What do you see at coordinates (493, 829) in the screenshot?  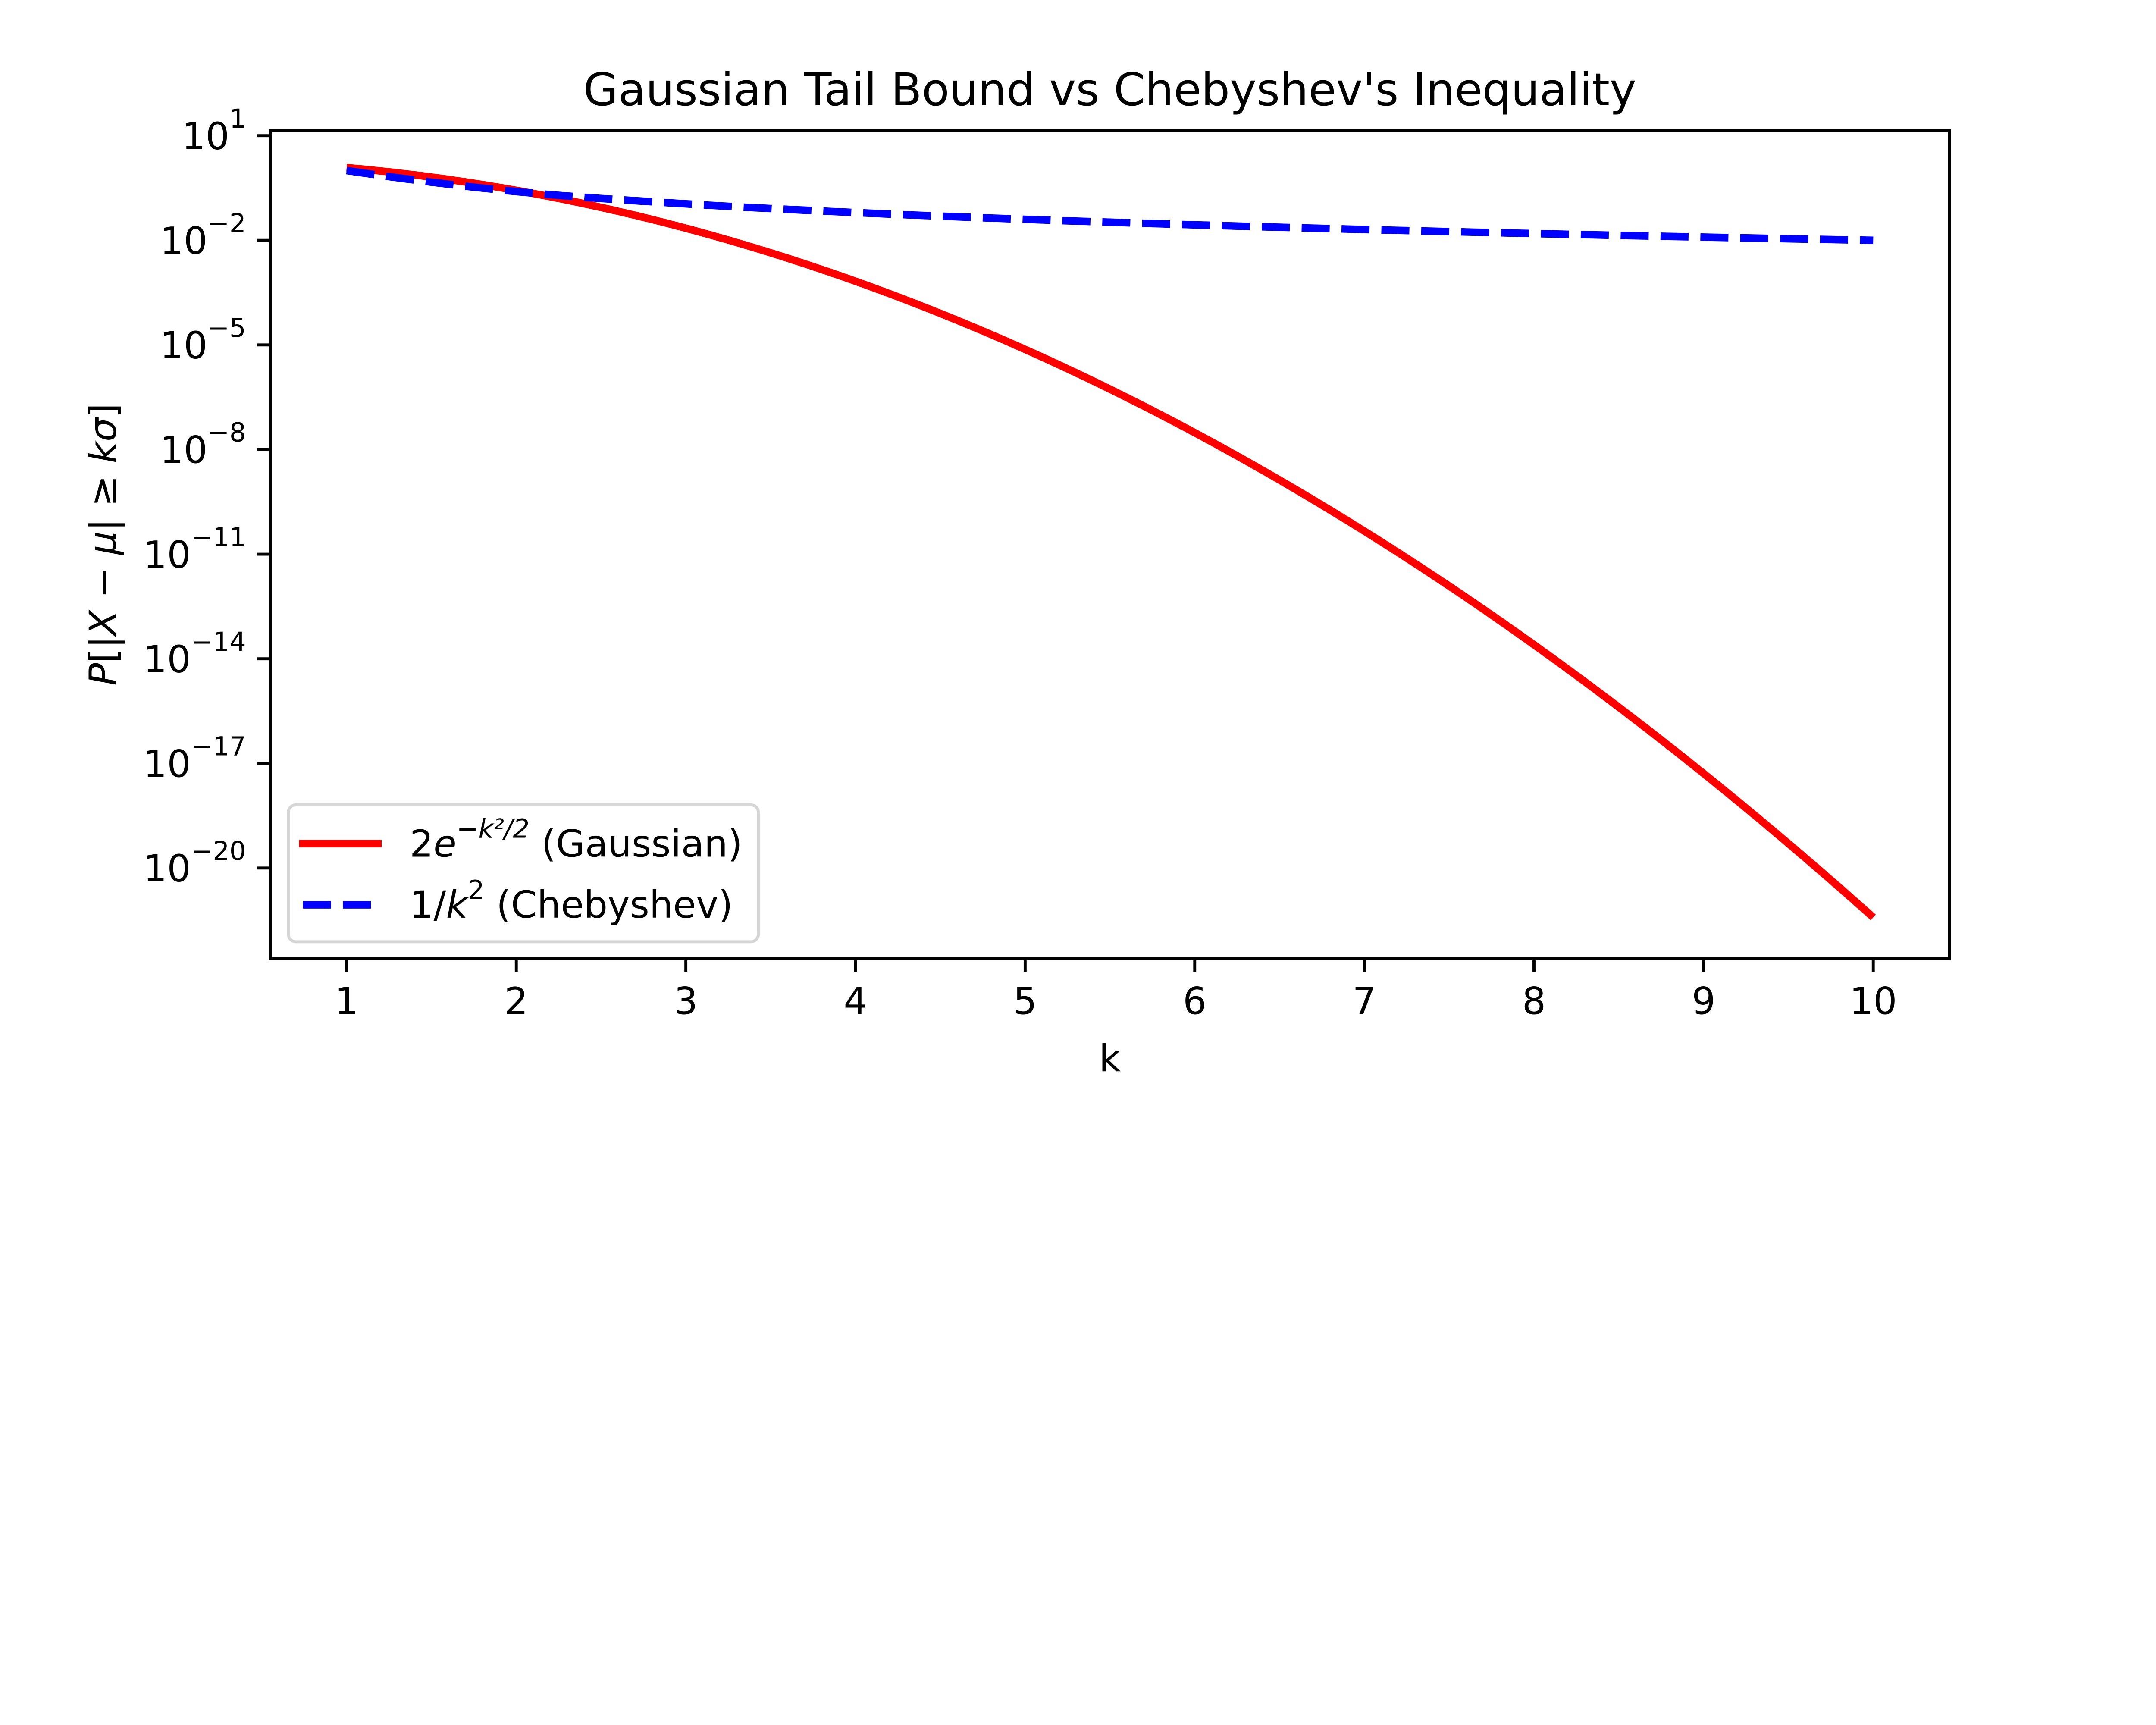 I see `legend-gaussian-exponent: −k²/2` at bounding box center [493, 829].